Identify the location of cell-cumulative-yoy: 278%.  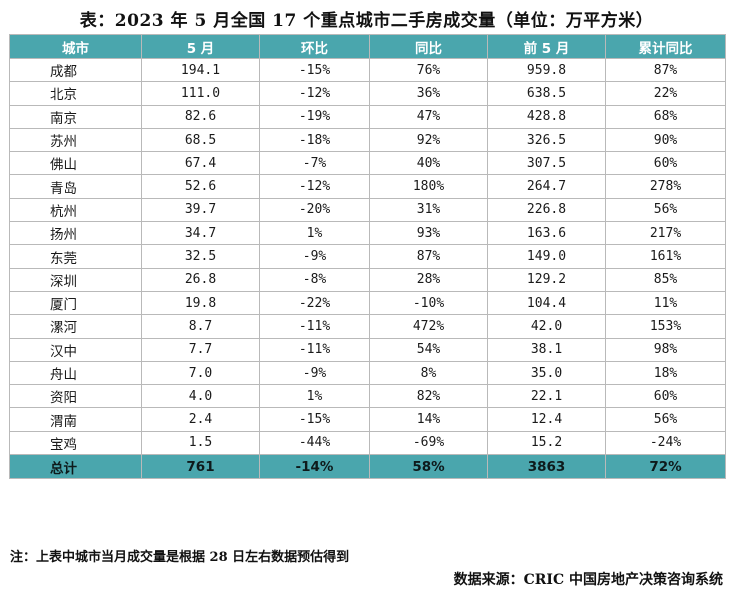
(665, 186).